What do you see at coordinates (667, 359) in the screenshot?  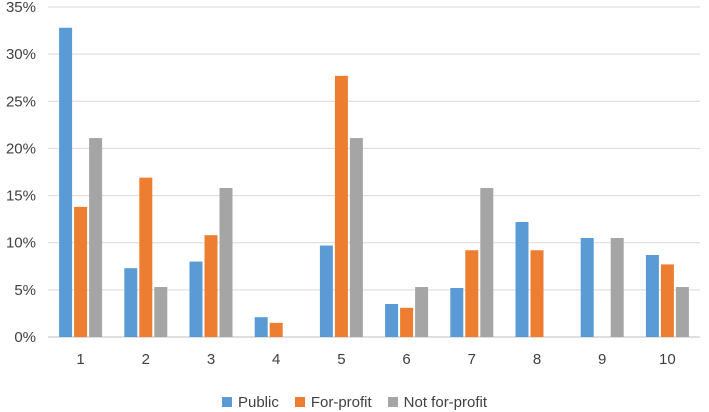 I see `x-tick-label: 10` at bounding box center [667, 359].